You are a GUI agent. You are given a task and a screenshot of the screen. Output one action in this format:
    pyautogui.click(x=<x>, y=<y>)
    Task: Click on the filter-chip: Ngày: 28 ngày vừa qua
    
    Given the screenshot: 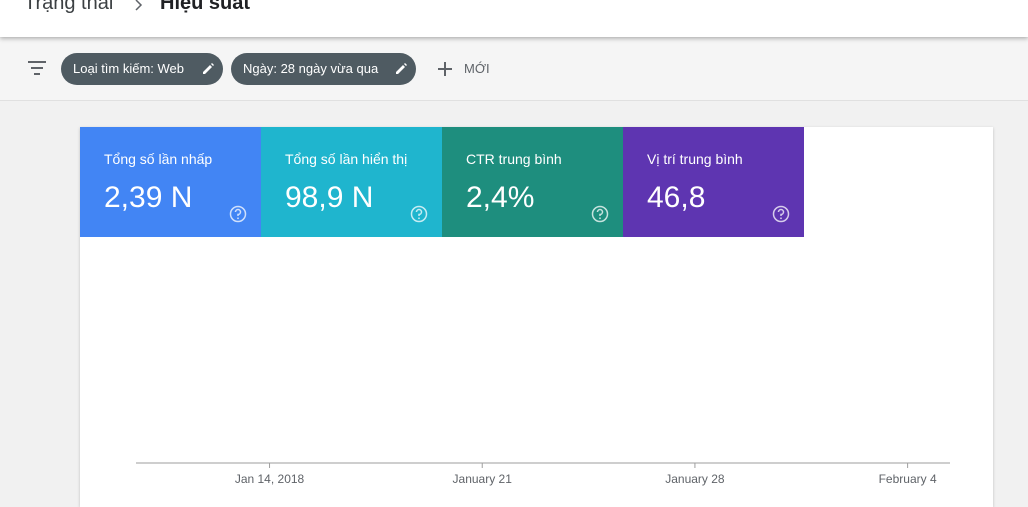 What is the action you would take?
    pyautogui.click(x=323, y=69)
    